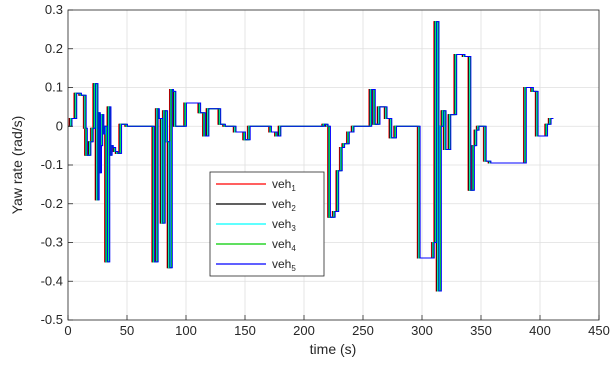 The height and width of the screenshot is (365, 612). Describe the element at coordinates (186, 330) in the screenshot. I see `x-tick-label: 100` at that location.